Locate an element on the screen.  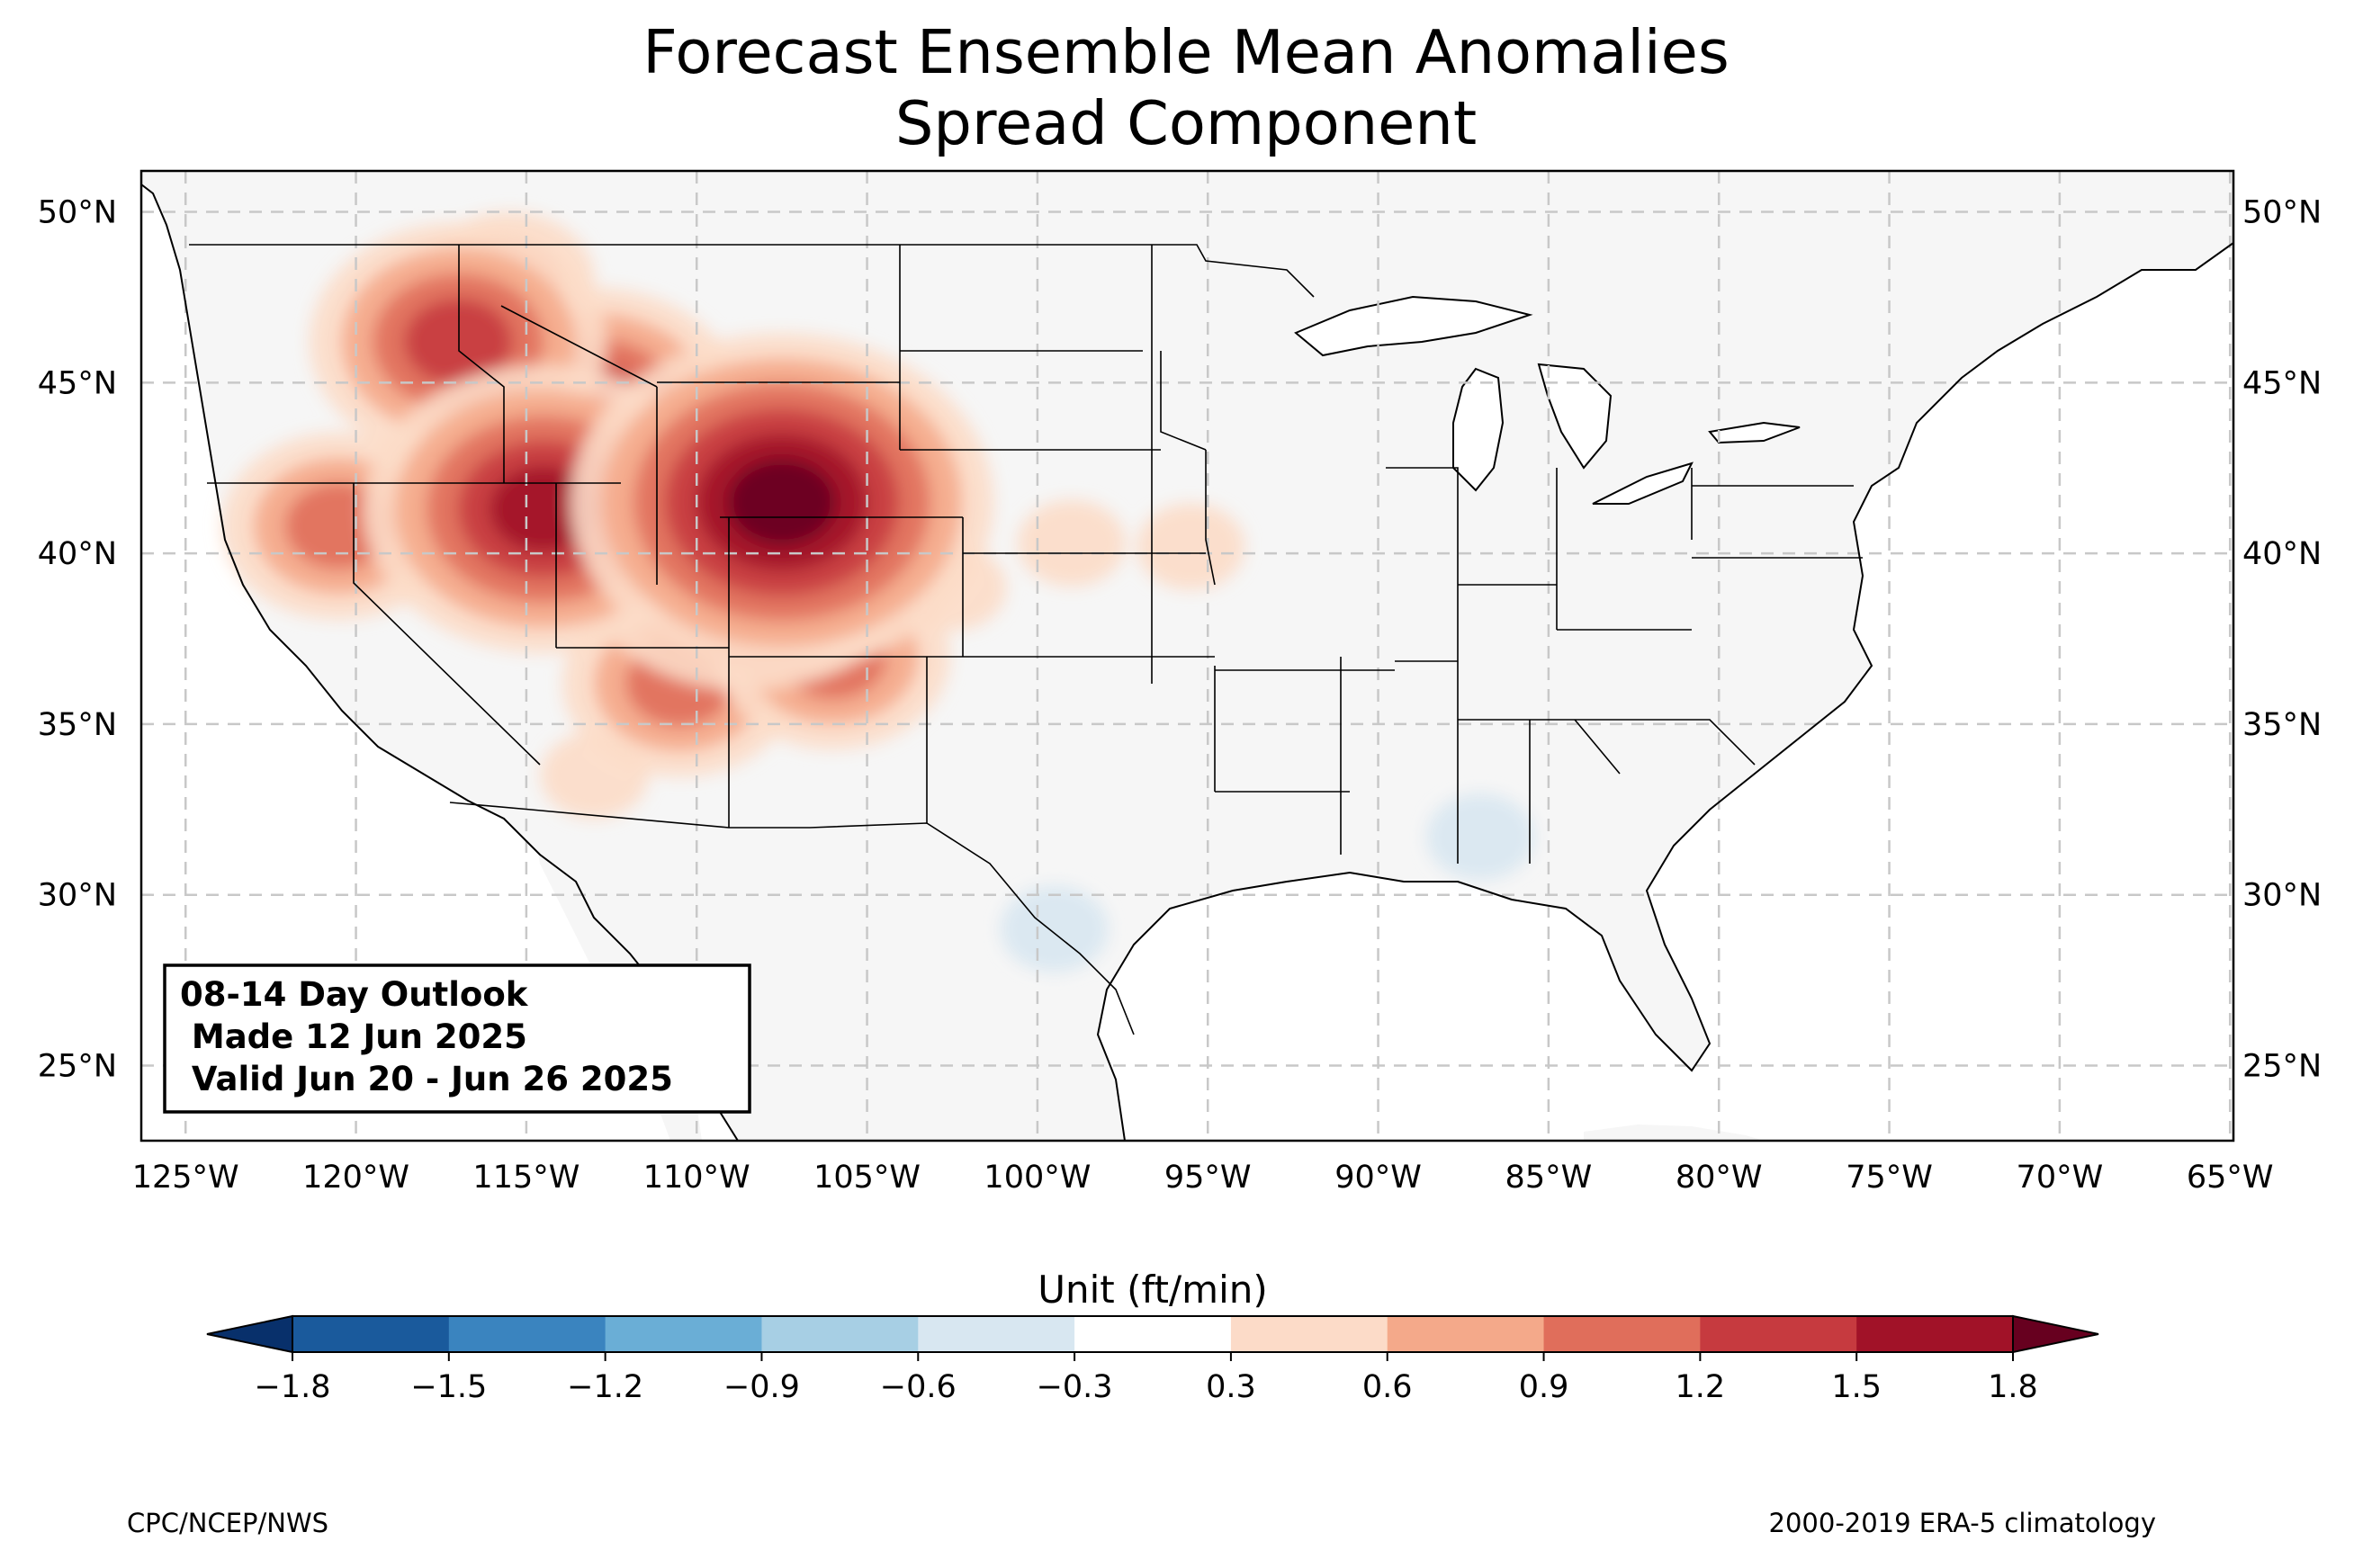
colorbar-label: Unit (ft/min) is located at coordinates (1153, 1290).